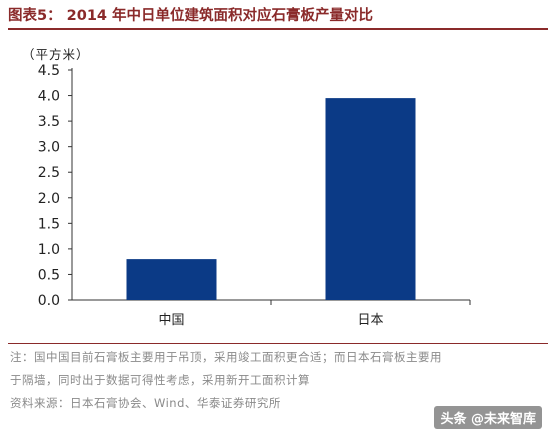 The image size is (554, 431). What do you see at coordinates (226, 357) in the screenshot?
I see `note-line-1: 注：国中国目前石膏板主要用于吊顶，采用竣工面积更合适；而日本石膏板主要用` at bounding box center [226, 357].